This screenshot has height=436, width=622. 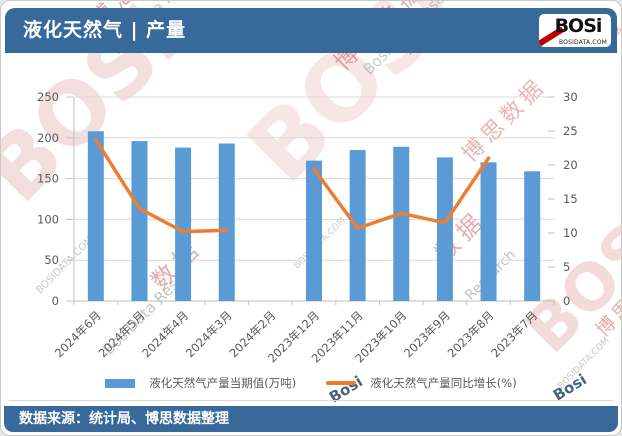 What do you see at coordinates (504, 120) in the screenshot?
I see `watermark-text: 博思数据` at bounding box center [504, 120].